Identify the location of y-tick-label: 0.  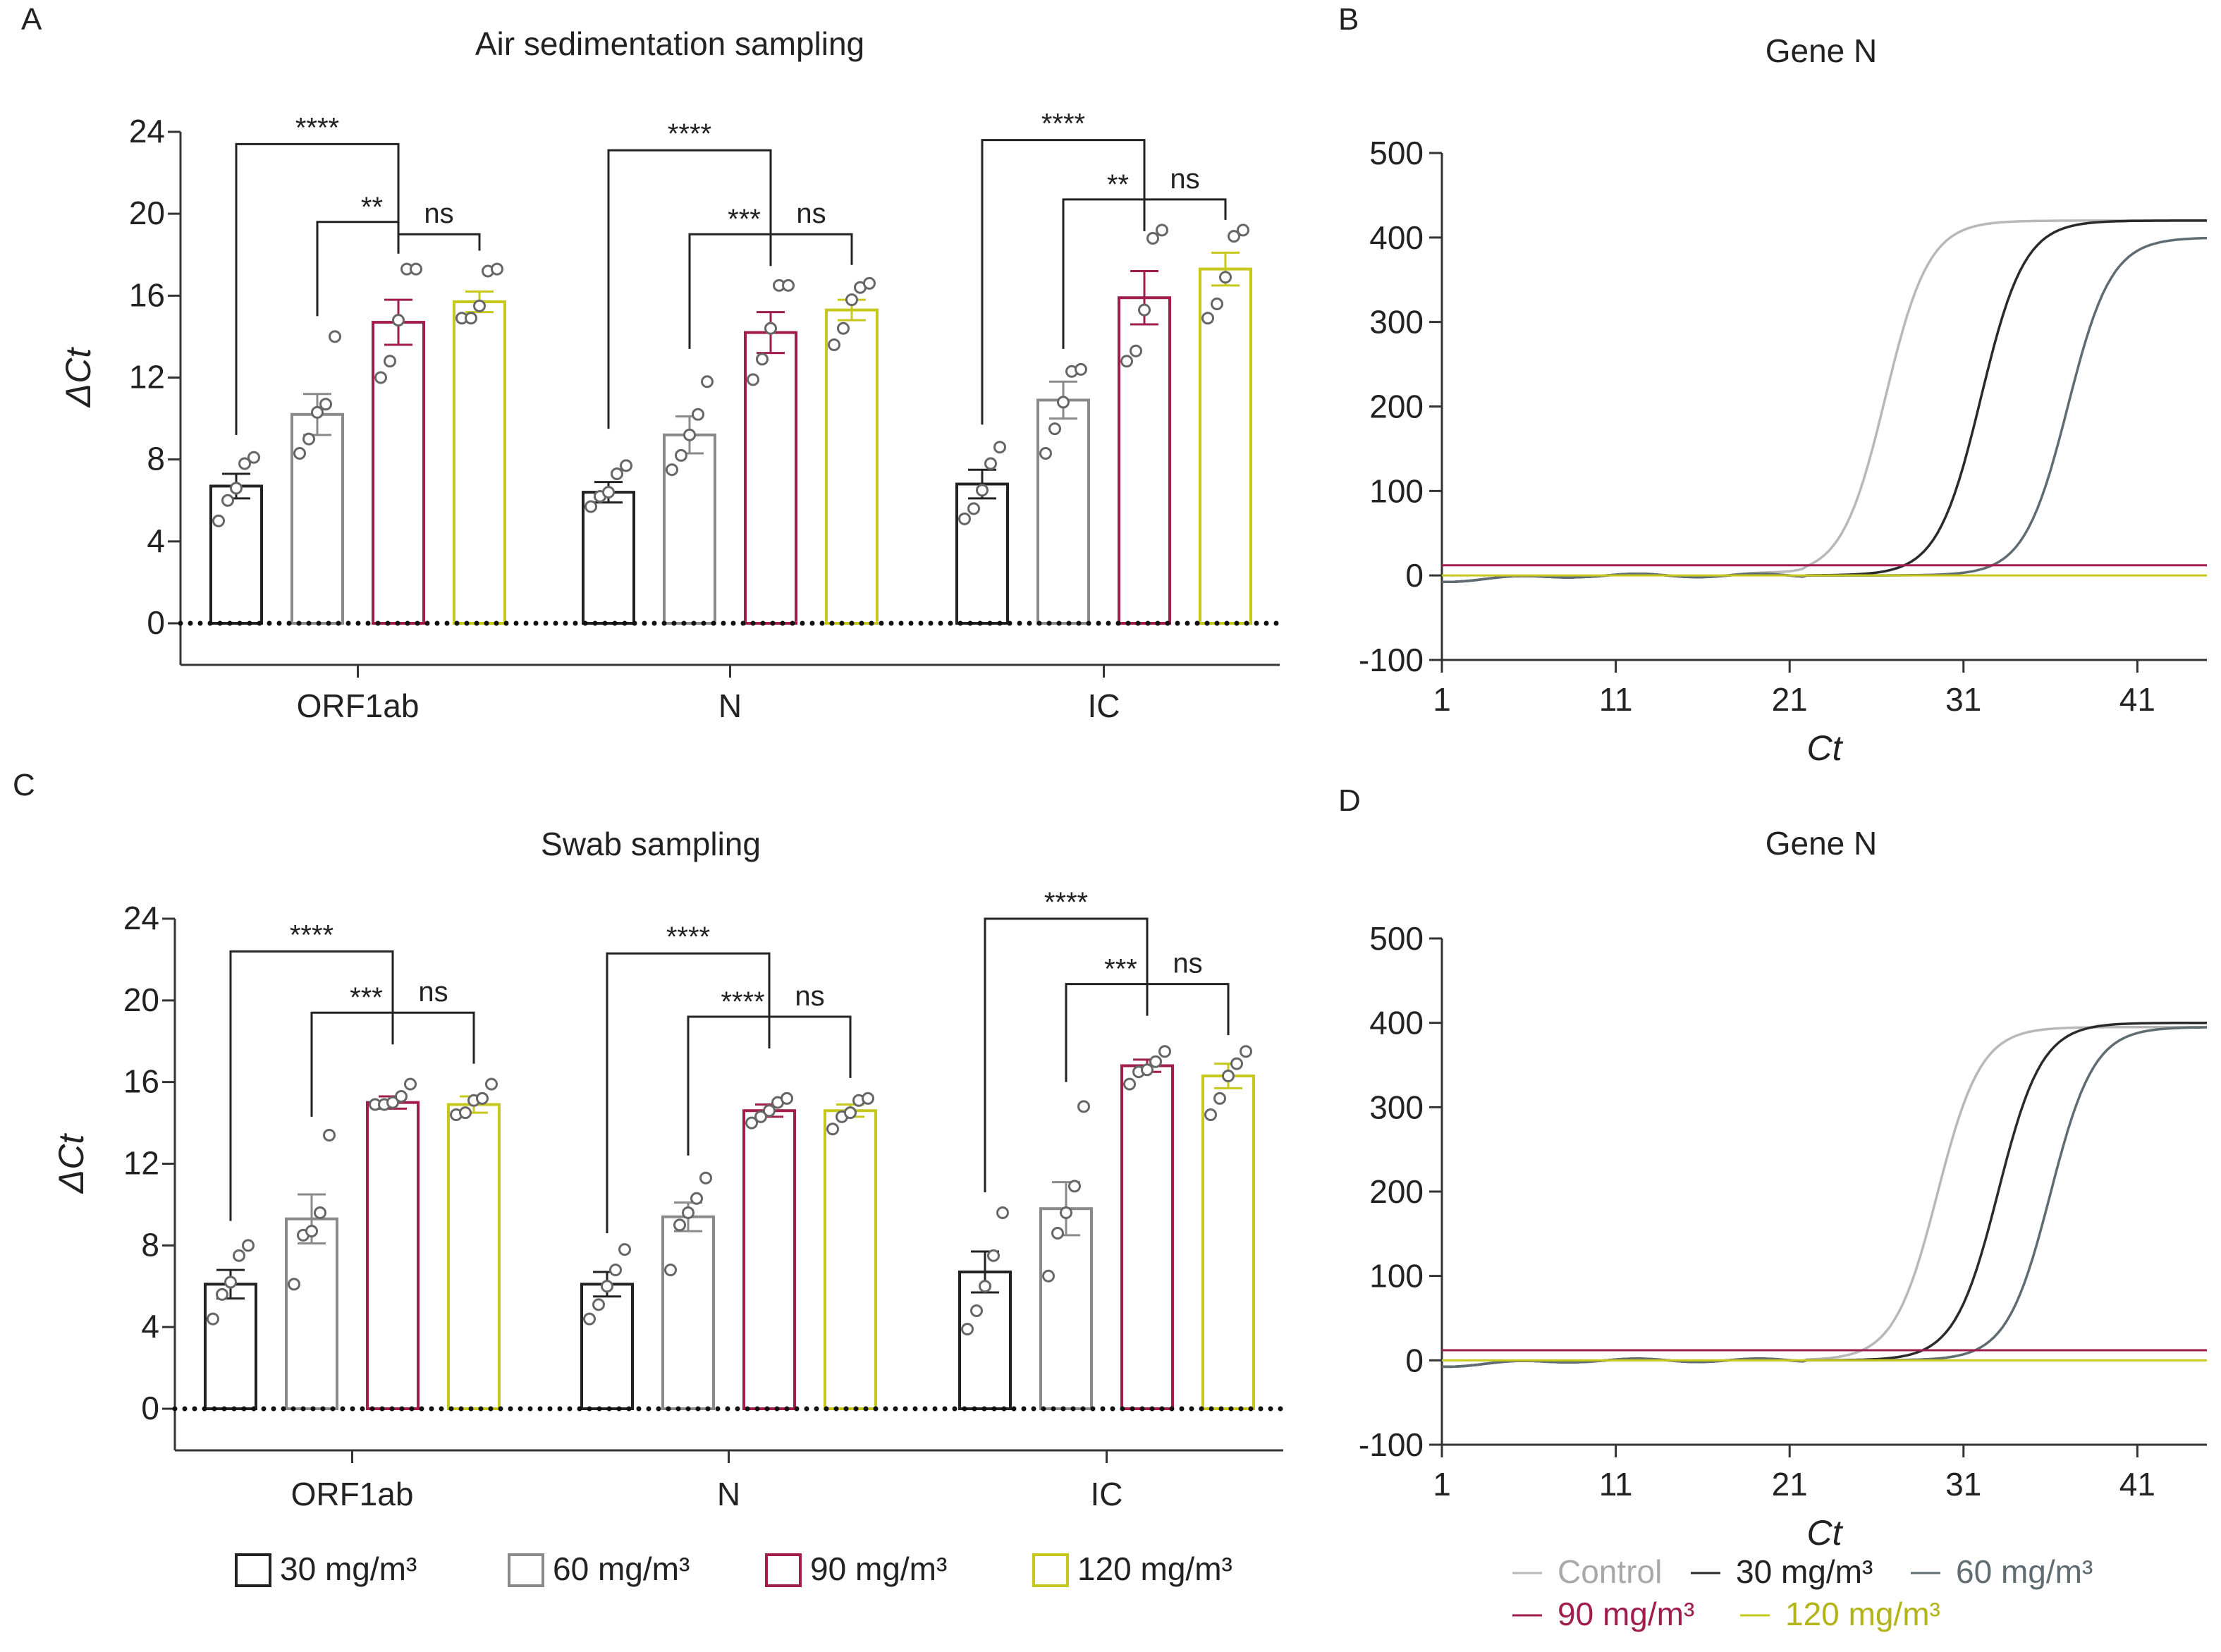
(156, 623).